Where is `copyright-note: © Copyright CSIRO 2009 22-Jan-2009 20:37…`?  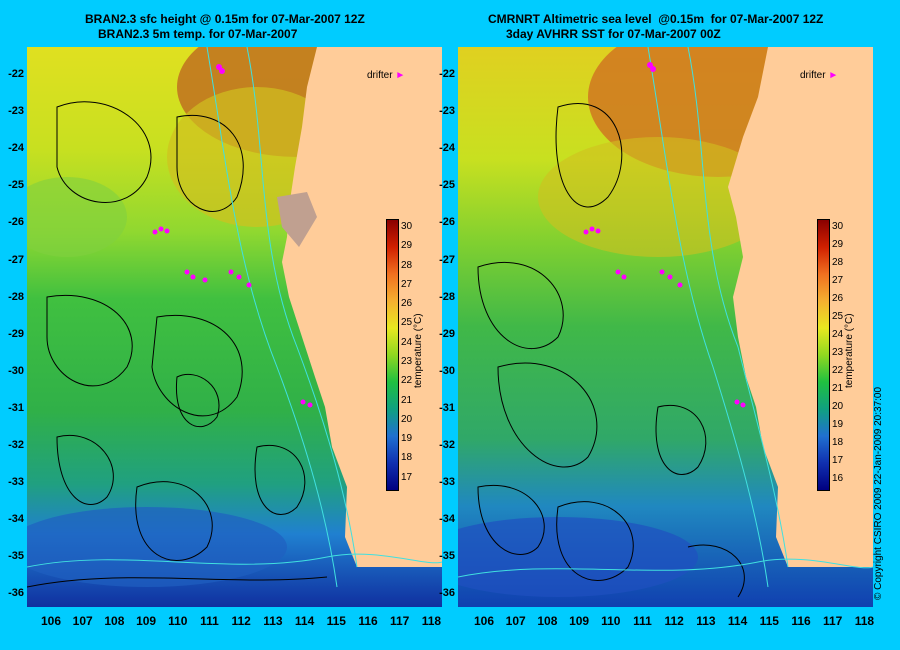
copyright-note: © Copyright CSIRO 2009 22-Jan-2009 20:37… is located at coordinates (878, 493).